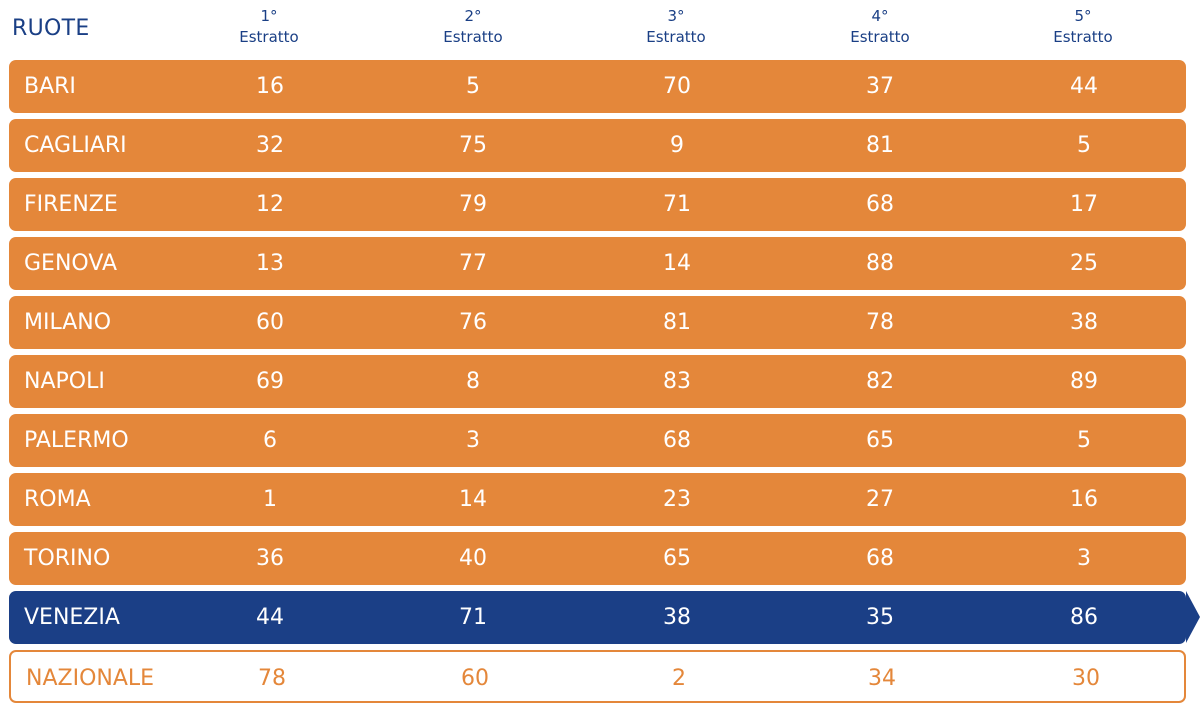 The image size is (1200, 709). What do you see at coordinates (597, 558) in the screenshot?
I see `table-row-torino: TORINO 36 40 65 68 3` at bounding box center [597, 558].